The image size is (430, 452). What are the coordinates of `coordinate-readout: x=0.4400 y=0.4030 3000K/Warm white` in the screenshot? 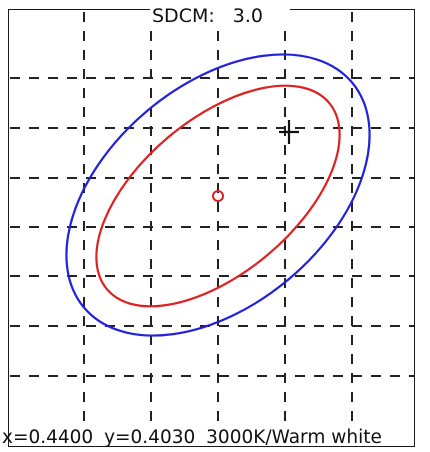 It's located at (215, 438).